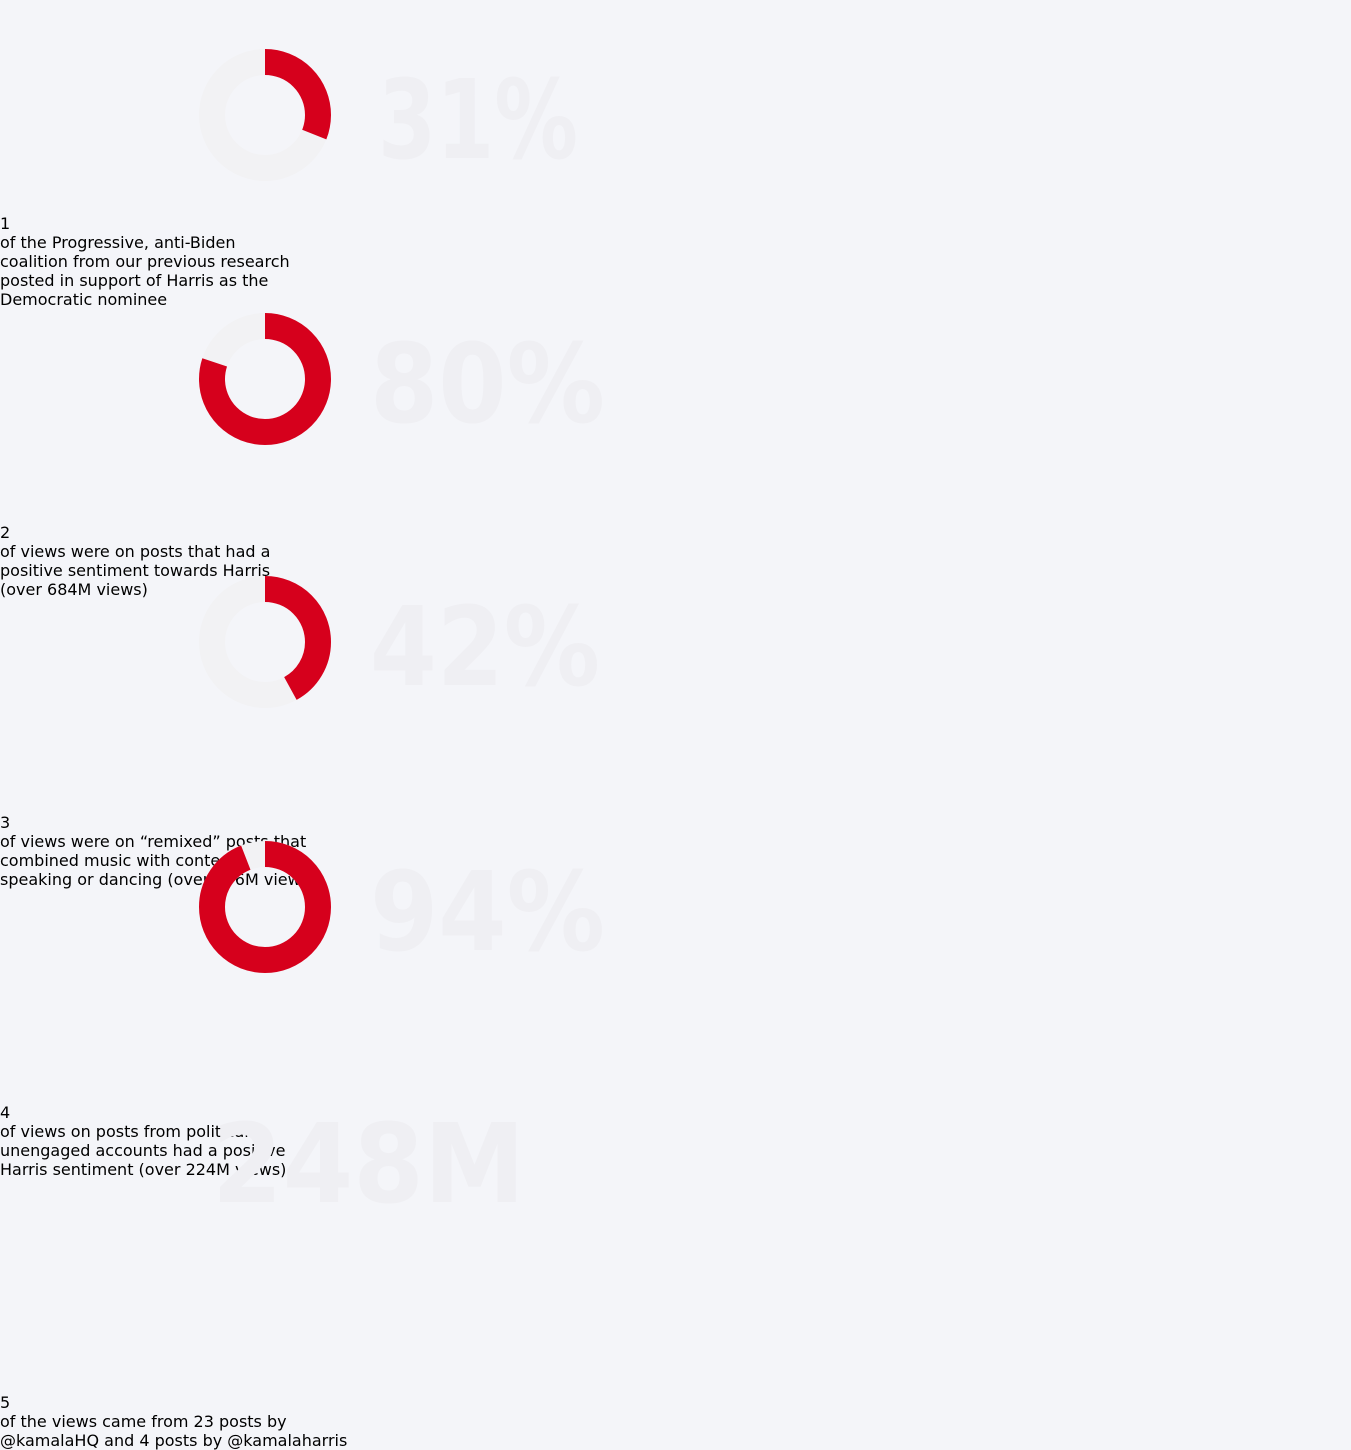 The height and width of the screenshot is (1450, 1351). What do you see at coordinates (135, 551) in the screenshot?
I see `text-run: of views were on posts that had a` at bounding box center [135, 551].